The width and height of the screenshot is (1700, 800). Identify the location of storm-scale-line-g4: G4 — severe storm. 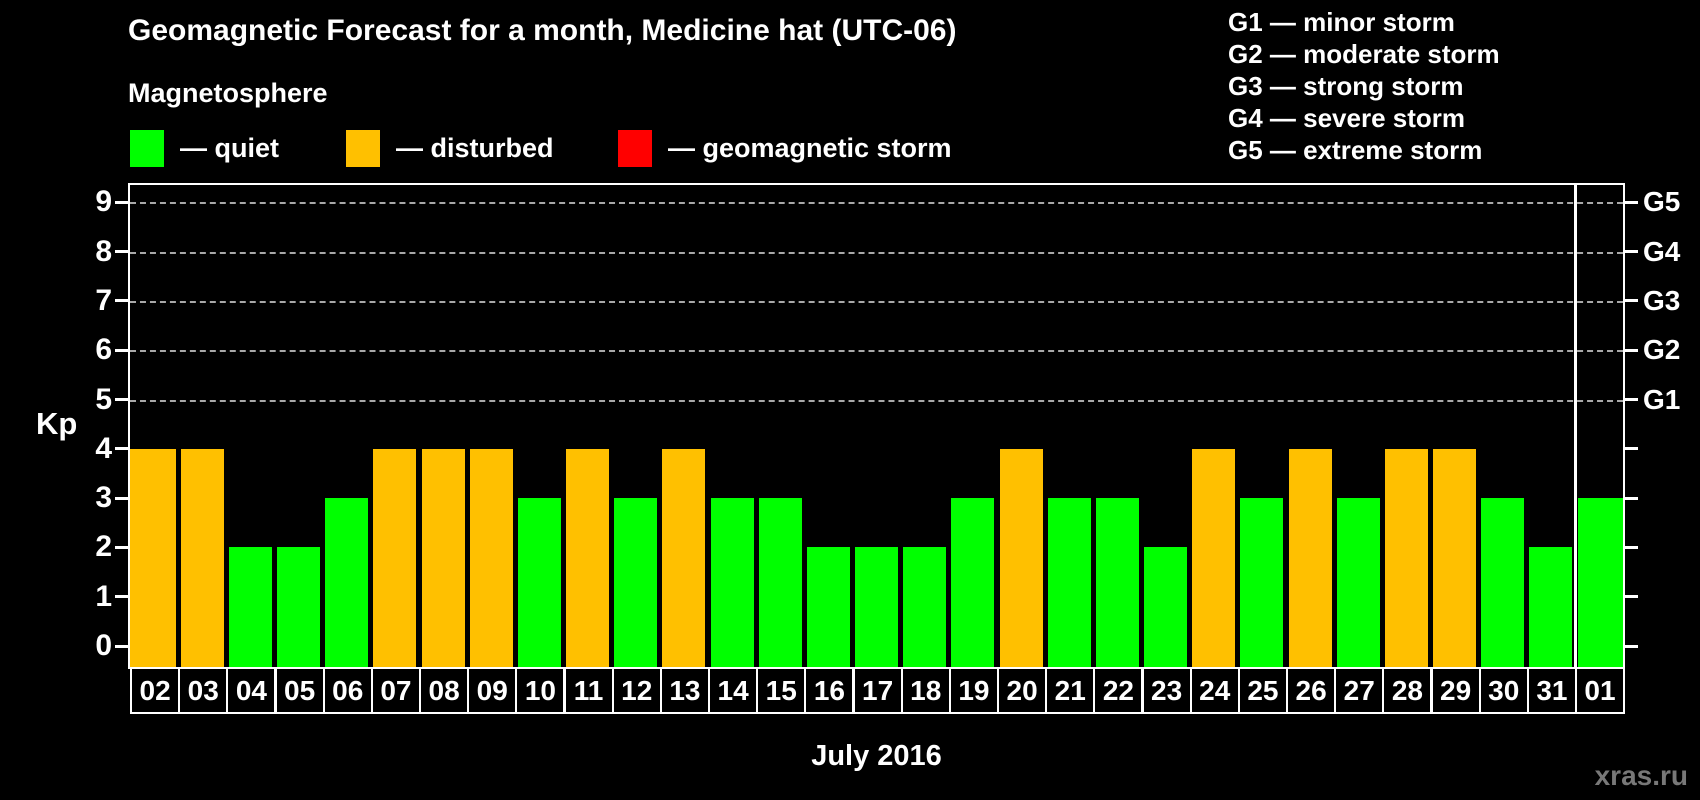
(1347, 118).